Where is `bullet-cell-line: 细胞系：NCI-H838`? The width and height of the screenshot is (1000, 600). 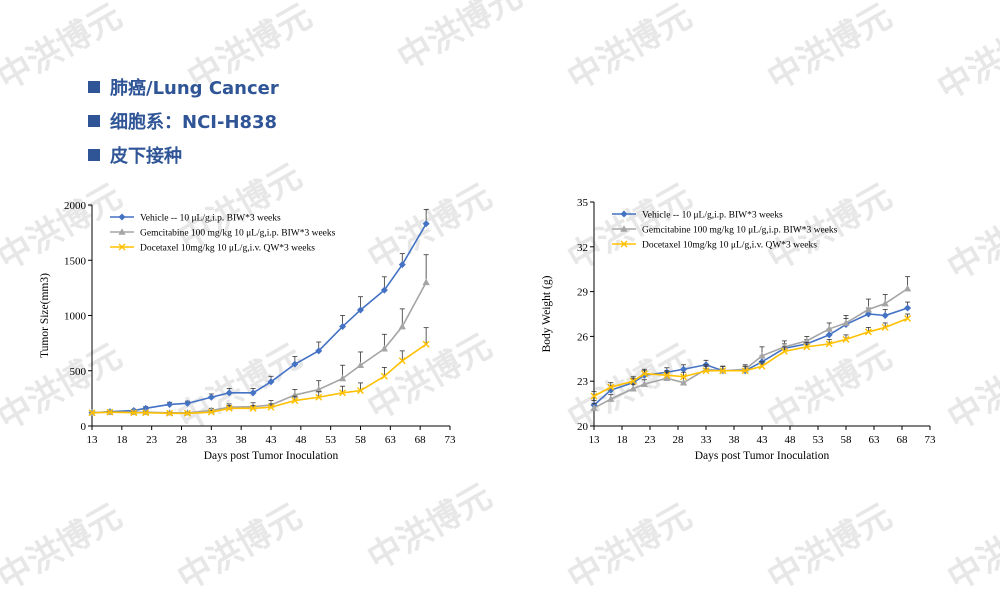 bullet-cell-line: 细胞系：NCI-H838 is located at coordinates (194, 122).